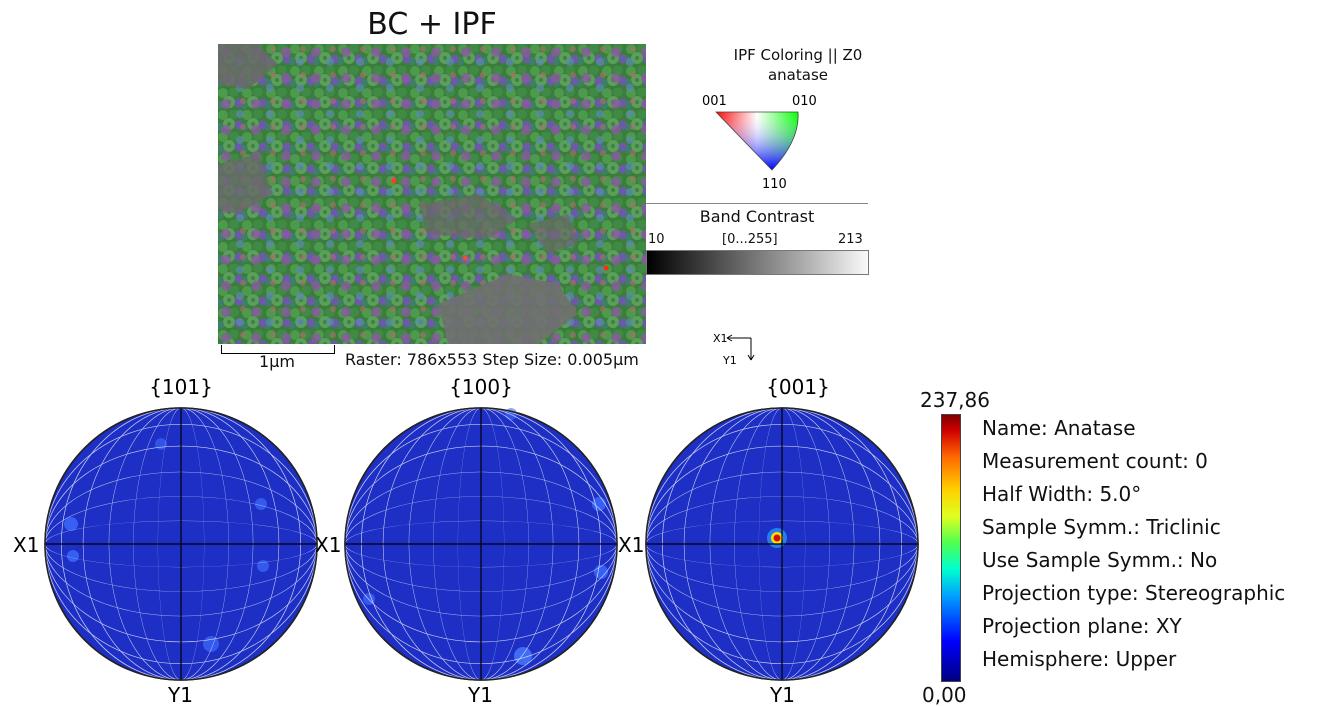  Describe the element at coordinates (656, 239) in the screenshot. I see `band-contrast-min: 10` at that location.